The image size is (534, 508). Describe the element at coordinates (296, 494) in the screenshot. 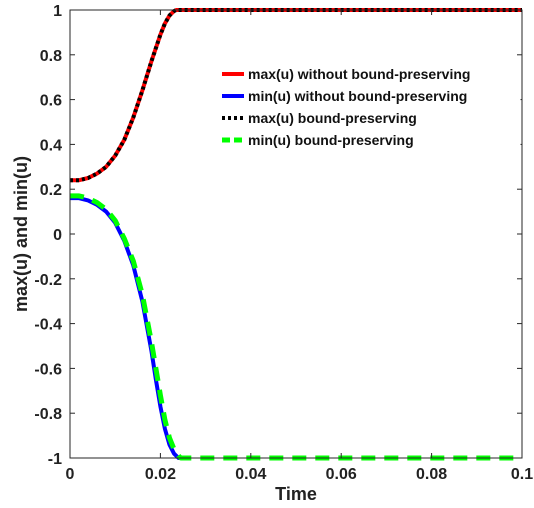

I see `x-axis-title: Time` at that location.